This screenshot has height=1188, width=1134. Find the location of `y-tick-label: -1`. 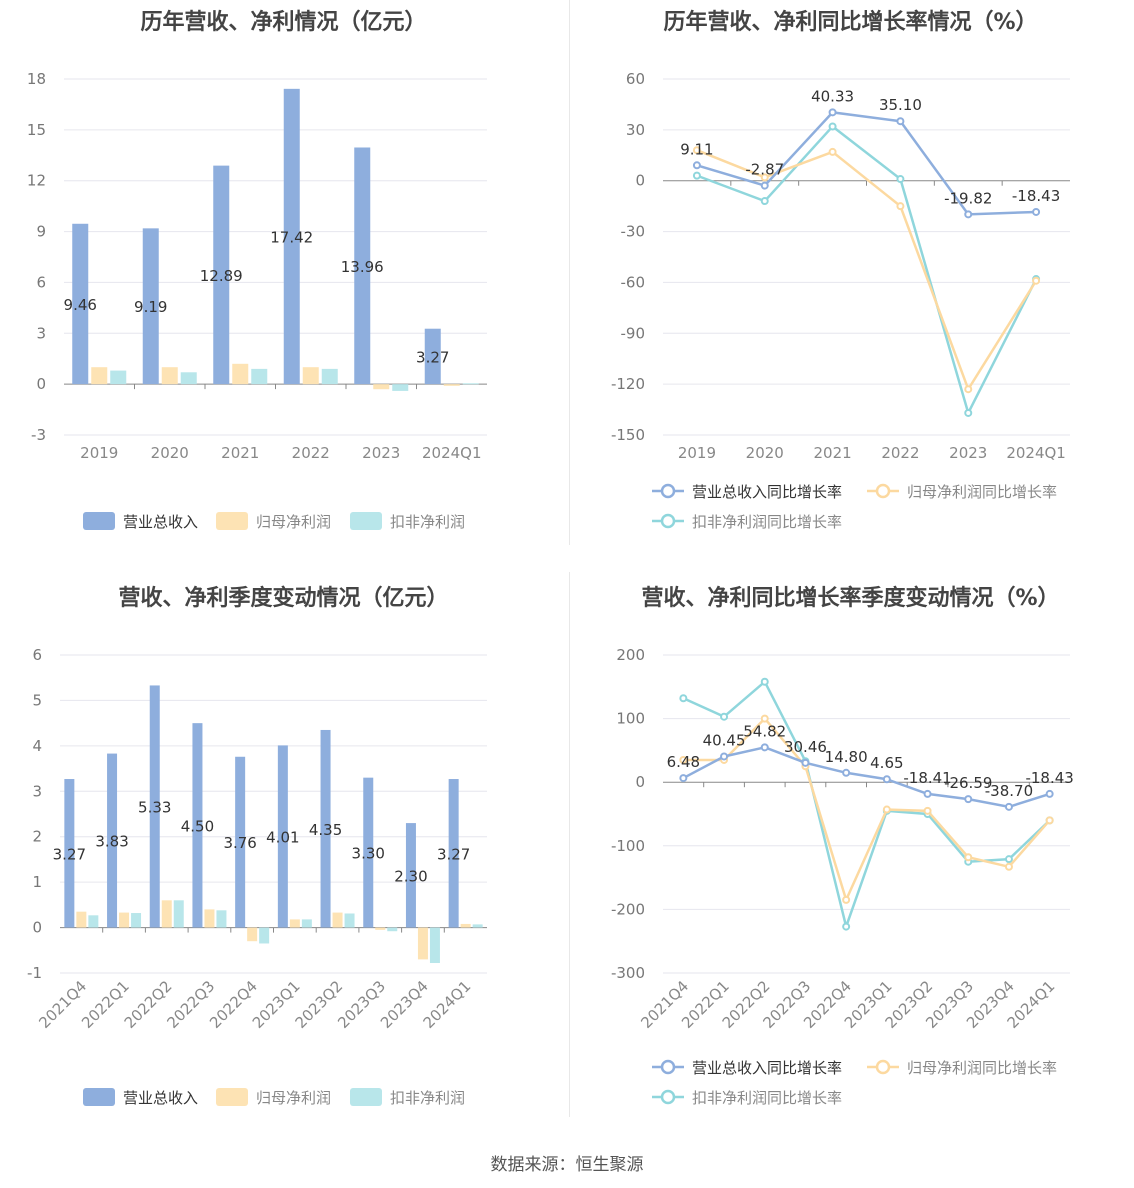

y-tick-label: -1 is located at coordinates (34, 973).